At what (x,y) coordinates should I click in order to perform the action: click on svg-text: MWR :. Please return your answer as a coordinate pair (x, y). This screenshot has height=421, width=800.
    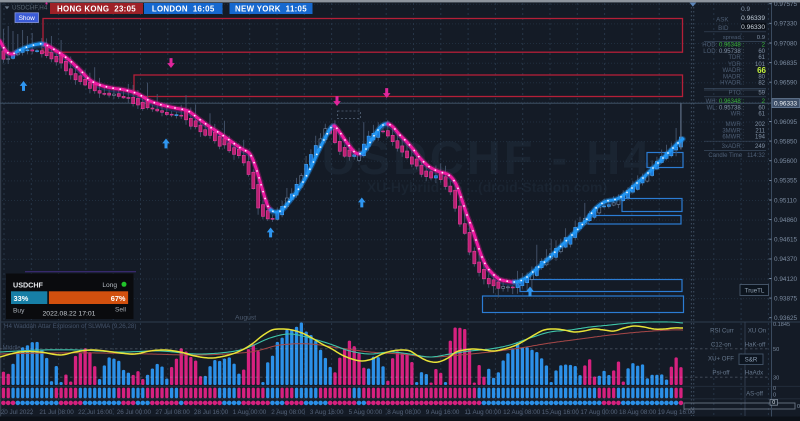
    Looking at the image, I should click on (735, 125).